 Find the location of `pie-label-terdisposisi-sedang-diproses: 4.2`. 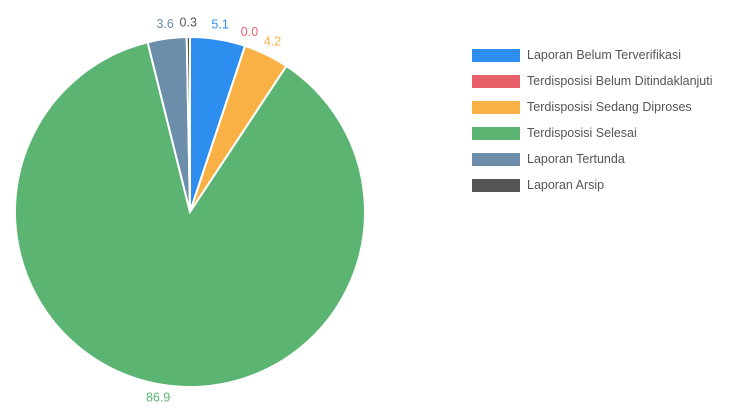

pie-label-terdisposisi-sedang-diproses: 4.2 is located at coordinates (272, 41).